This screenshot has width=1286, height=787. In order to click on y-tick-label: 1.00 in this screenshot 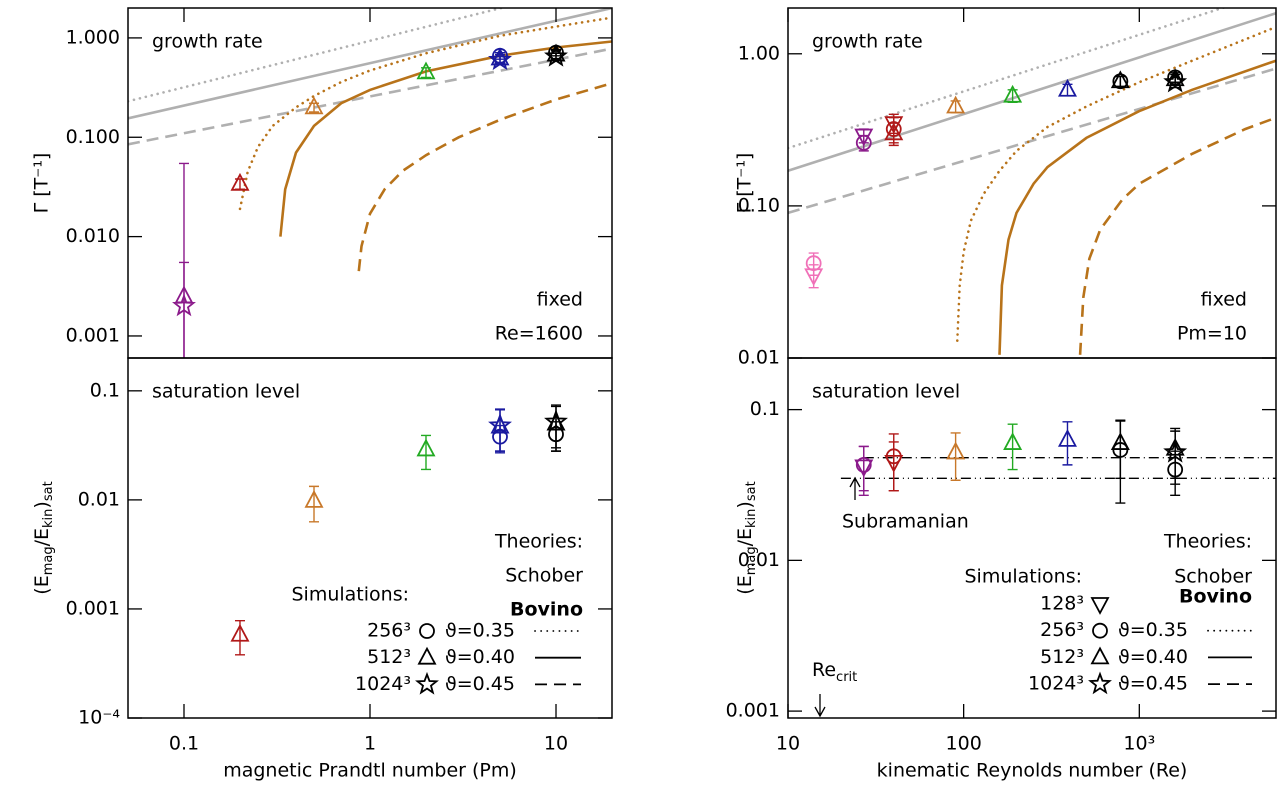, I will do `click(759, 53)`.